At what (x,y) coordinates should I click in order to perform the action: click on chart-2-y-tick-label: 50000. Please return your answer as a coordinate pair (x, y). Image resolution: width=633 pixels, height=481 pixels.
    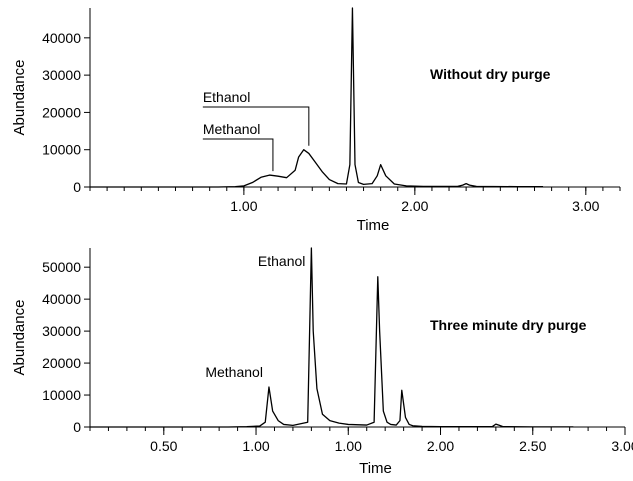
    Looking at the image, I should click on (61, 267).